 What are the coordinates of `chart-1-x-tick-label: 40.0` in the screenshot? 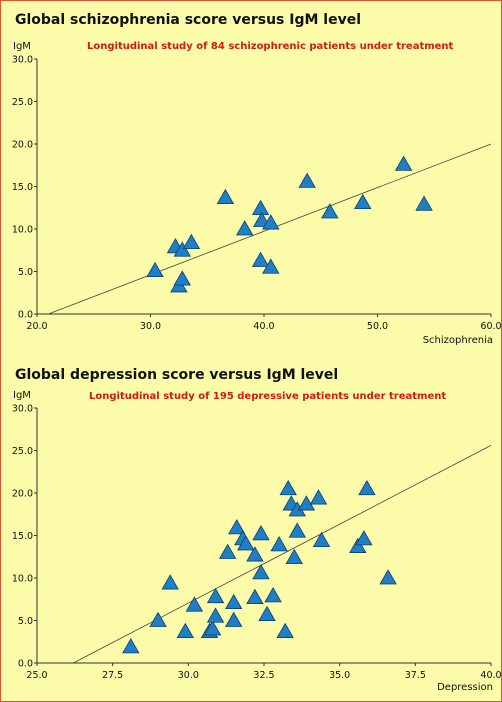 It's located at (263, 326).